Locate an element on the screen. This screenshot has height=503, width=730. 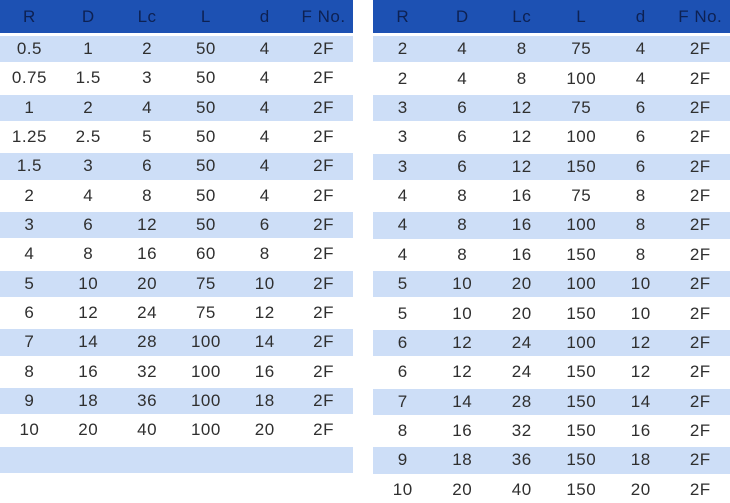
table-cell: 40 is located at coordinates (147, 430).